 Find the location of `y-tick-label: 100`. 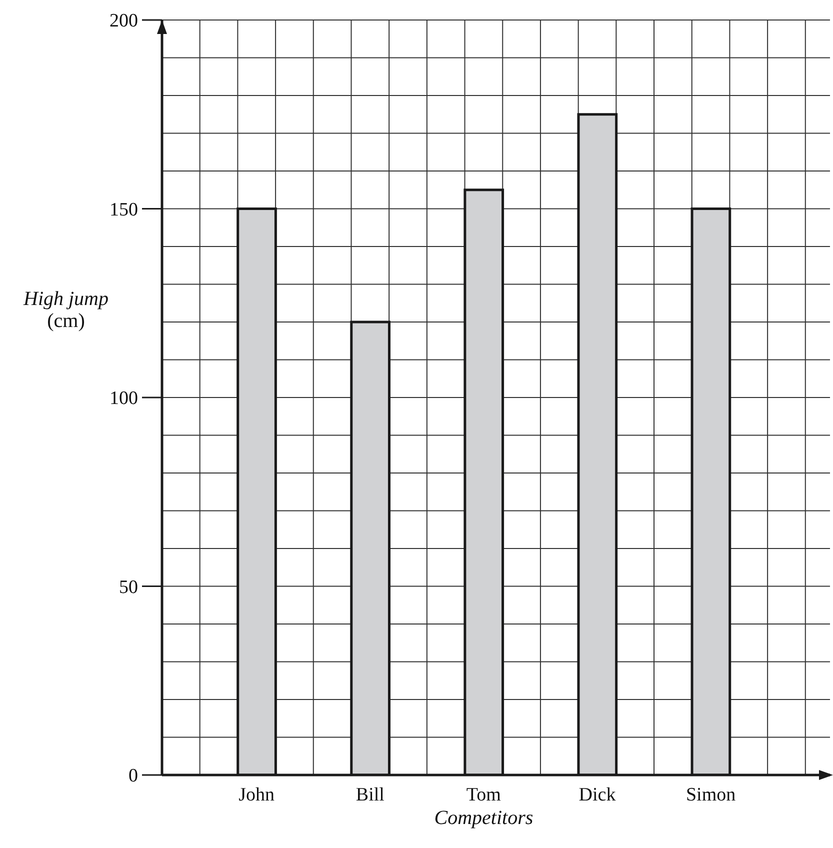

y-tick-label: 100 is located at coordinates (124, 399).